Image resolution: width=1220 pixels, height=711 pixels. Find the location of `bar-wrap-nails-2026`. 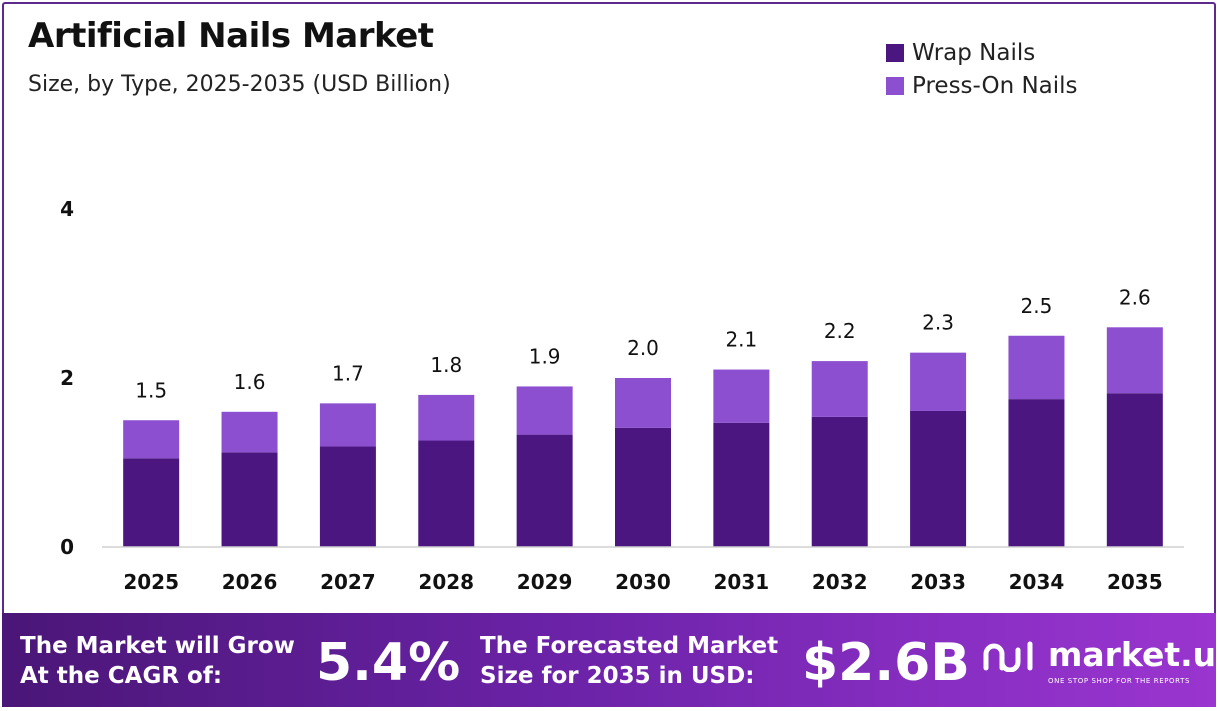

bar-wrap-nails-2026 is located at coordinates (249, 499).